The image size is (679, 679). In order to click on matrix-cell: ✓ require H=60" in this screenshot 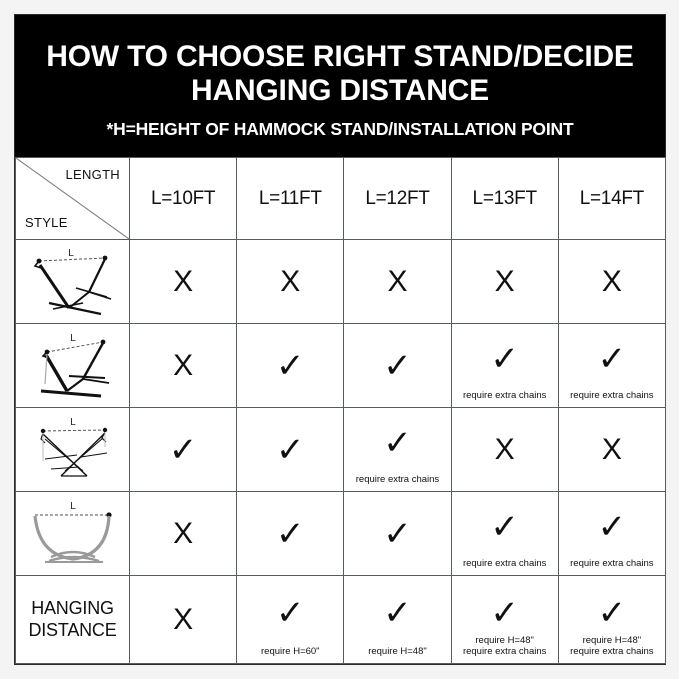, I will do `click(290, 619)`.